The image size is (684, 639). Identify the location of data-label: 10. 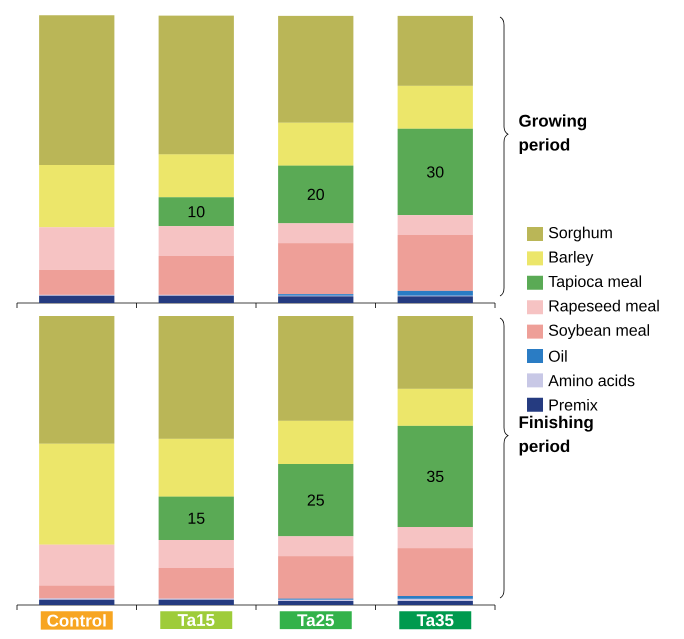
(196, 212).